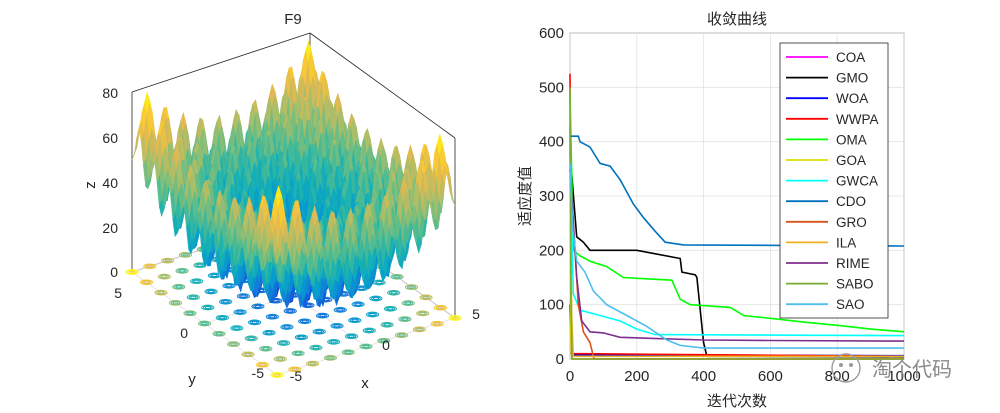 This screenshot has height=413, width=1000. I want to click on y-tick-label: 300, so click(551, 196).